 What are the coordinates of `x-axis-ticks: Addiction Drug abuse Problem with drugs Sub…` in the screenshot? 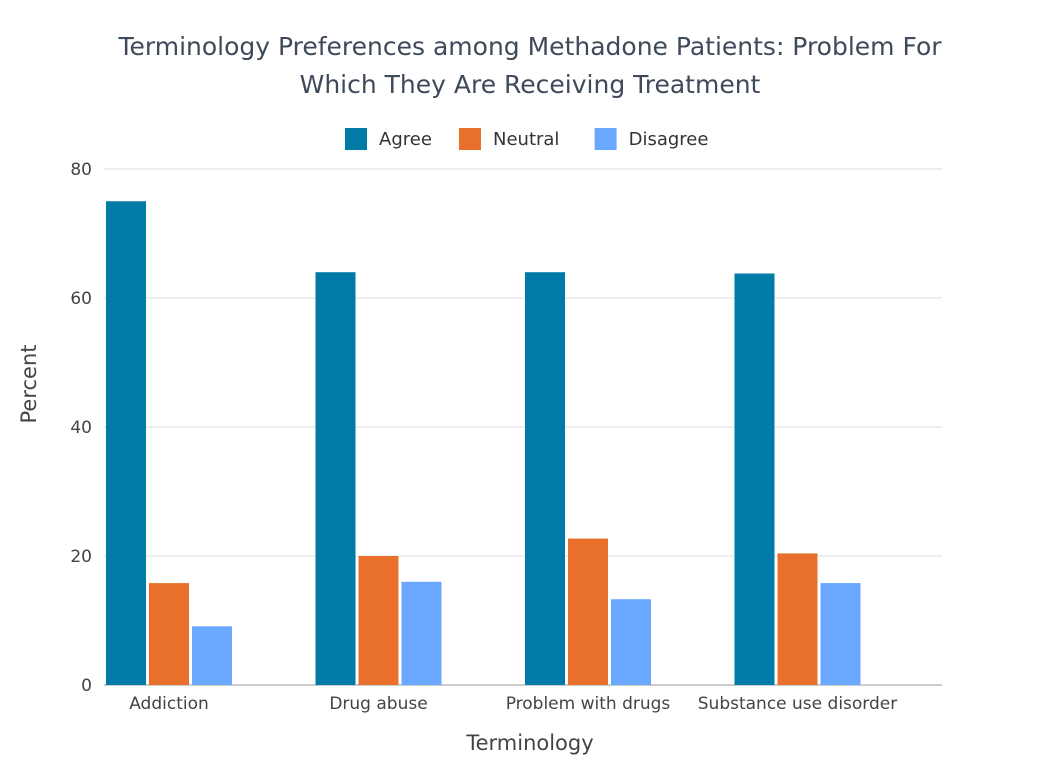 It's located at (513, 704).